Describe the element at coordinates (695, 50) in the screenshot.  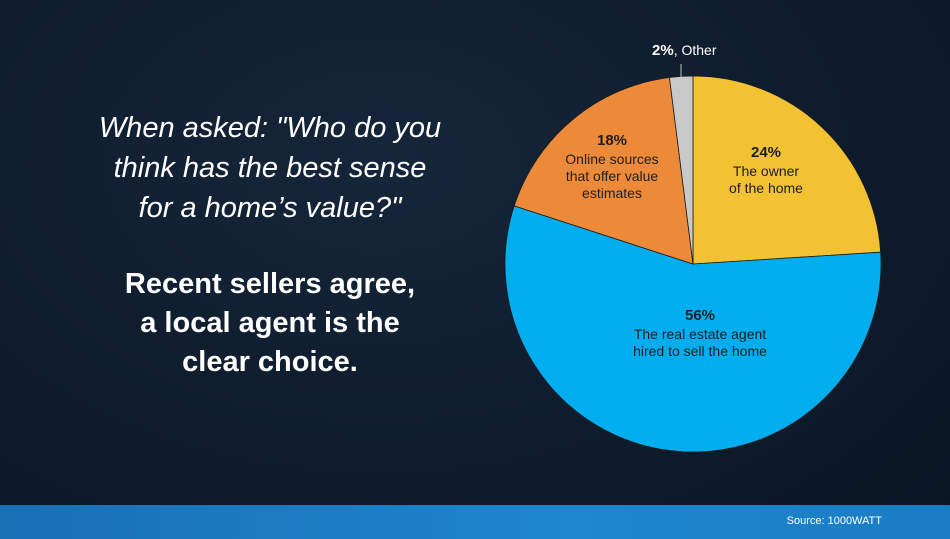
I see `slice-name-other: , Other` at that location.